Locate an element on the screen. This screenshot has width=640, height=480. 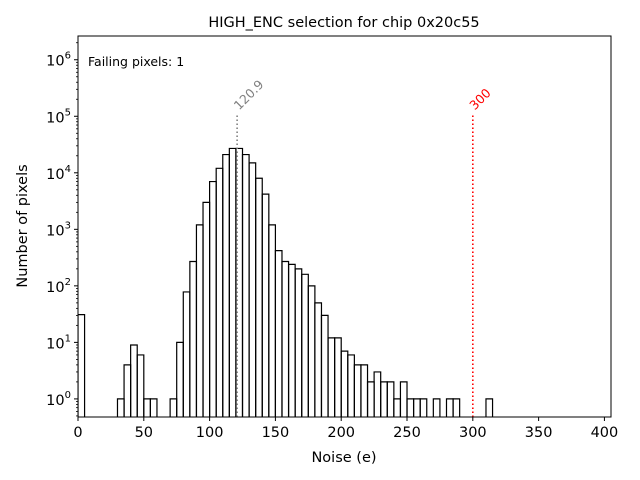
y-tick-label: 10⁰ is located at coordinates (58, 399).